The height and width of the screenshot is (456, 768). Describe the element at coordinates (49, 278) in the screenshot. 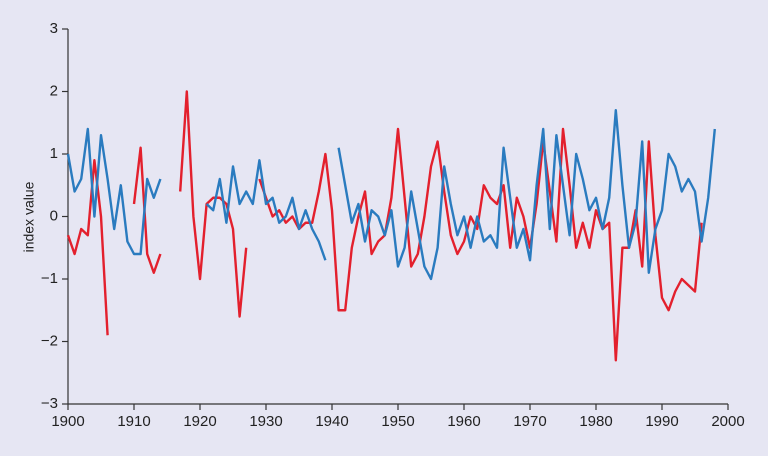

I see `y-tick-label: −1` at that location.